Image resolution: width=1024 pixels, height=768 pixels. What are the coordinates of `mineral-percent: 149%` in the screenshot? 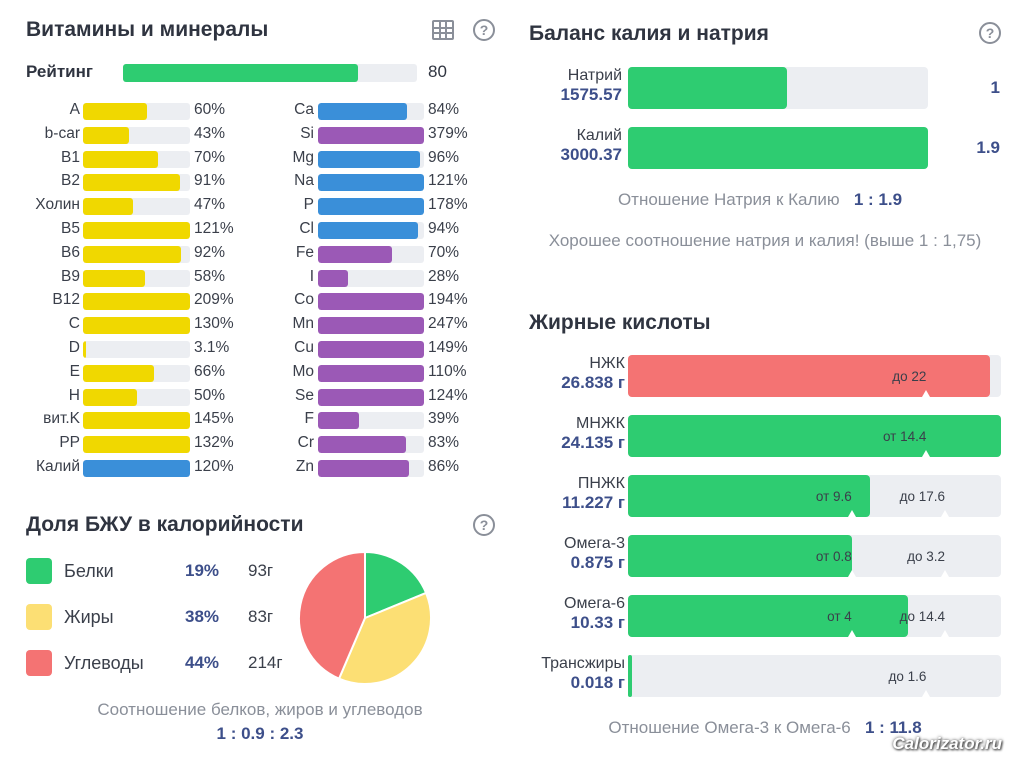 It's located at (448, 347).